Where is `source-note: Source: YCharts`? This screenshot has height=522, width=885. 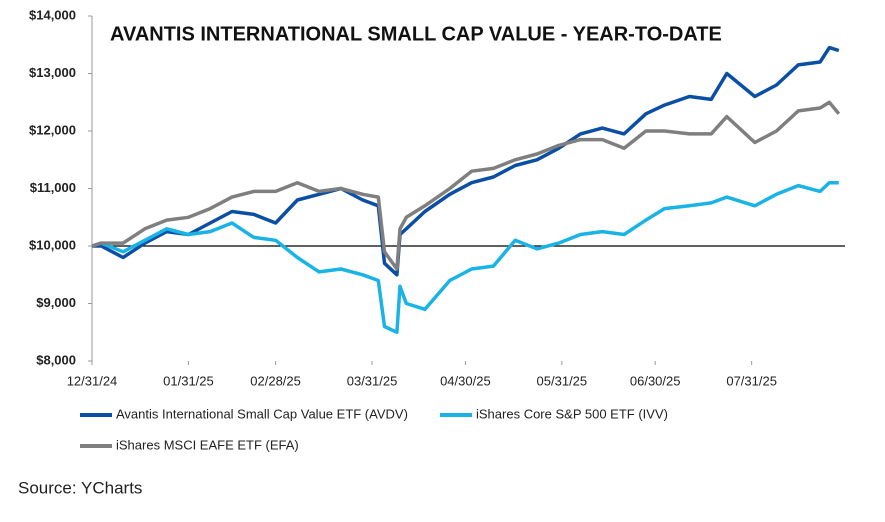 source-note: Source: YCharts is located at coordinates (80, 487).